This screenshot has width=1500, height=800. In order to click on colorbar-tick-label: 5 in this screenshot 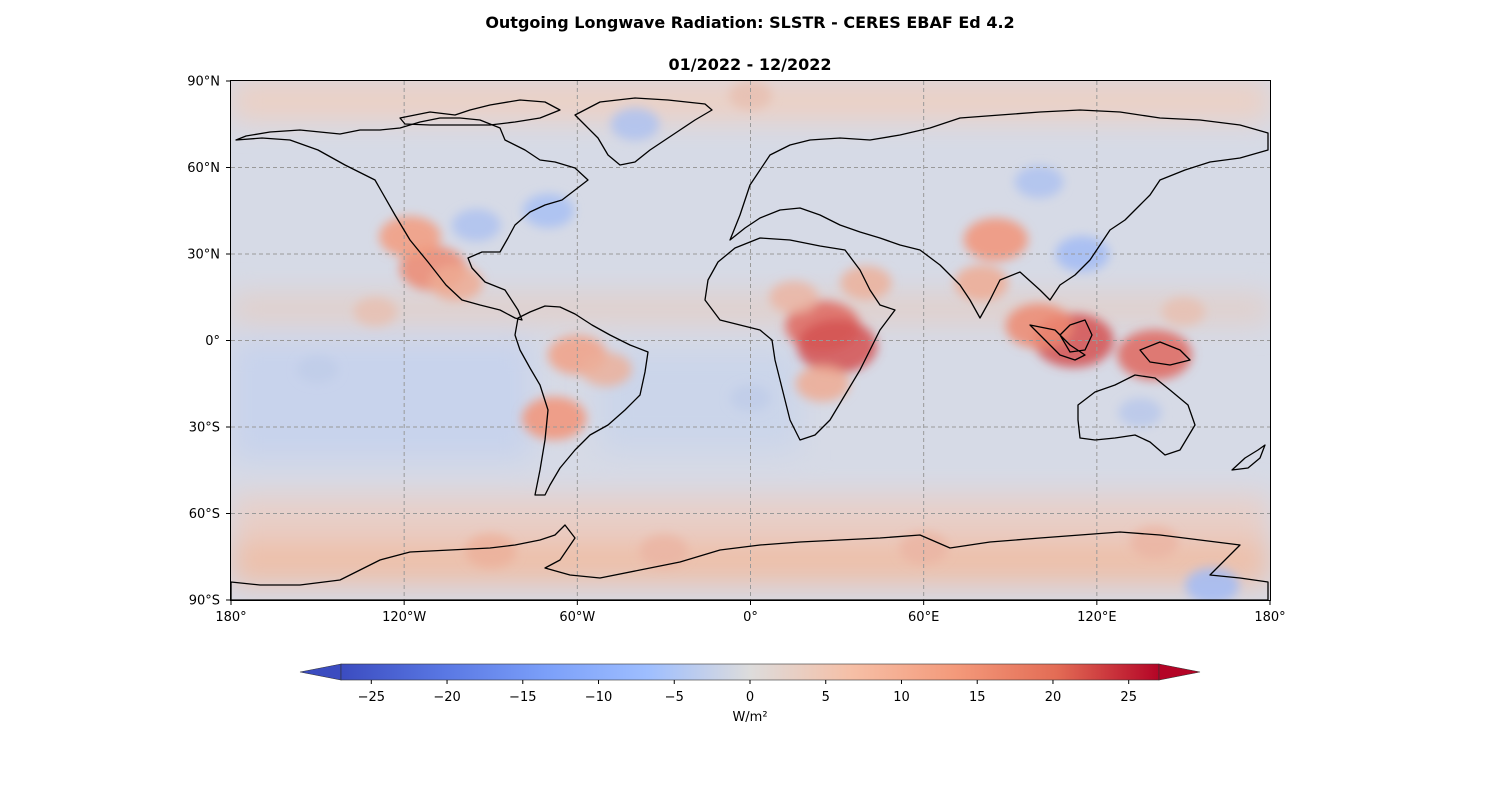, I will do `click(826, 697)`.